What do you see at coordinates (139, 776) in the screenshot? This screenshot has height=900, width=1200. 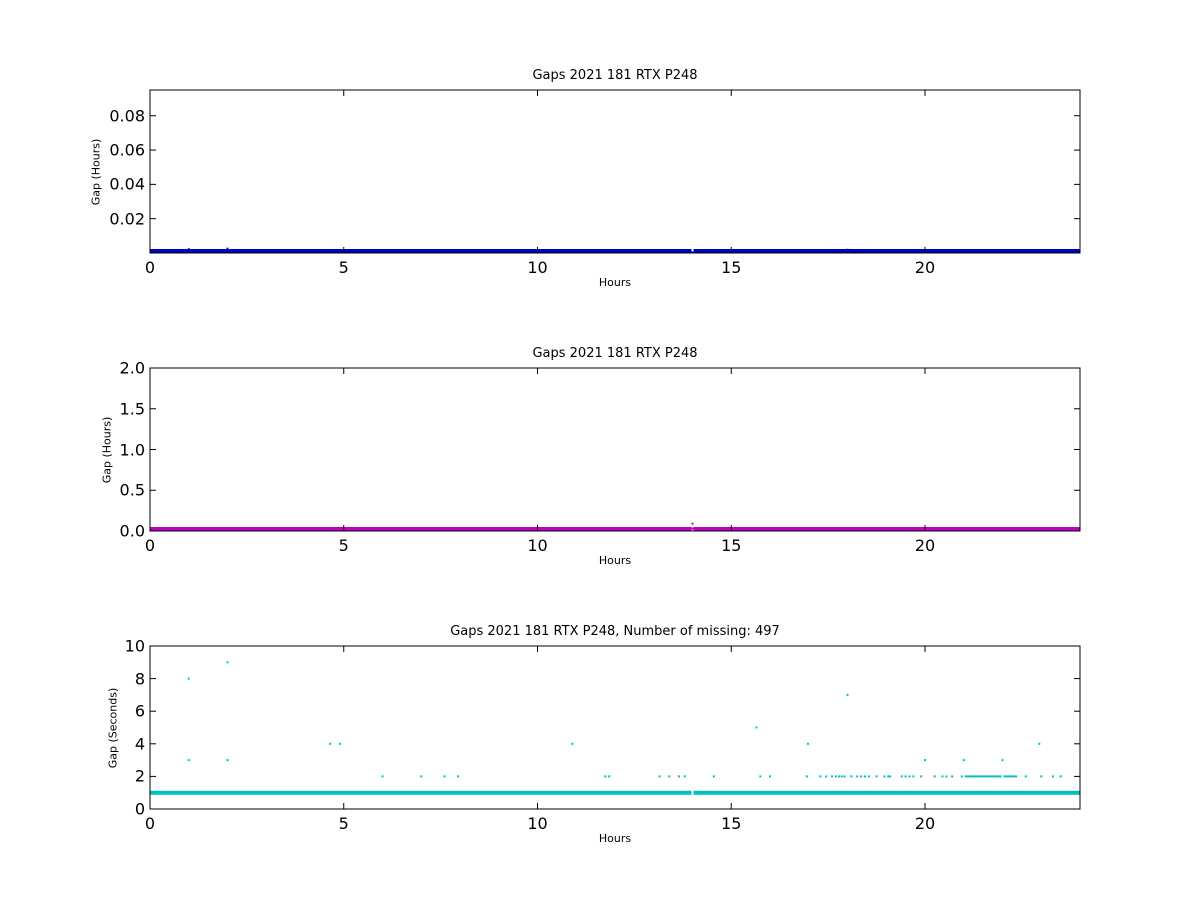 I see `y-tick-label: 2` at bounding box center [139, 776].